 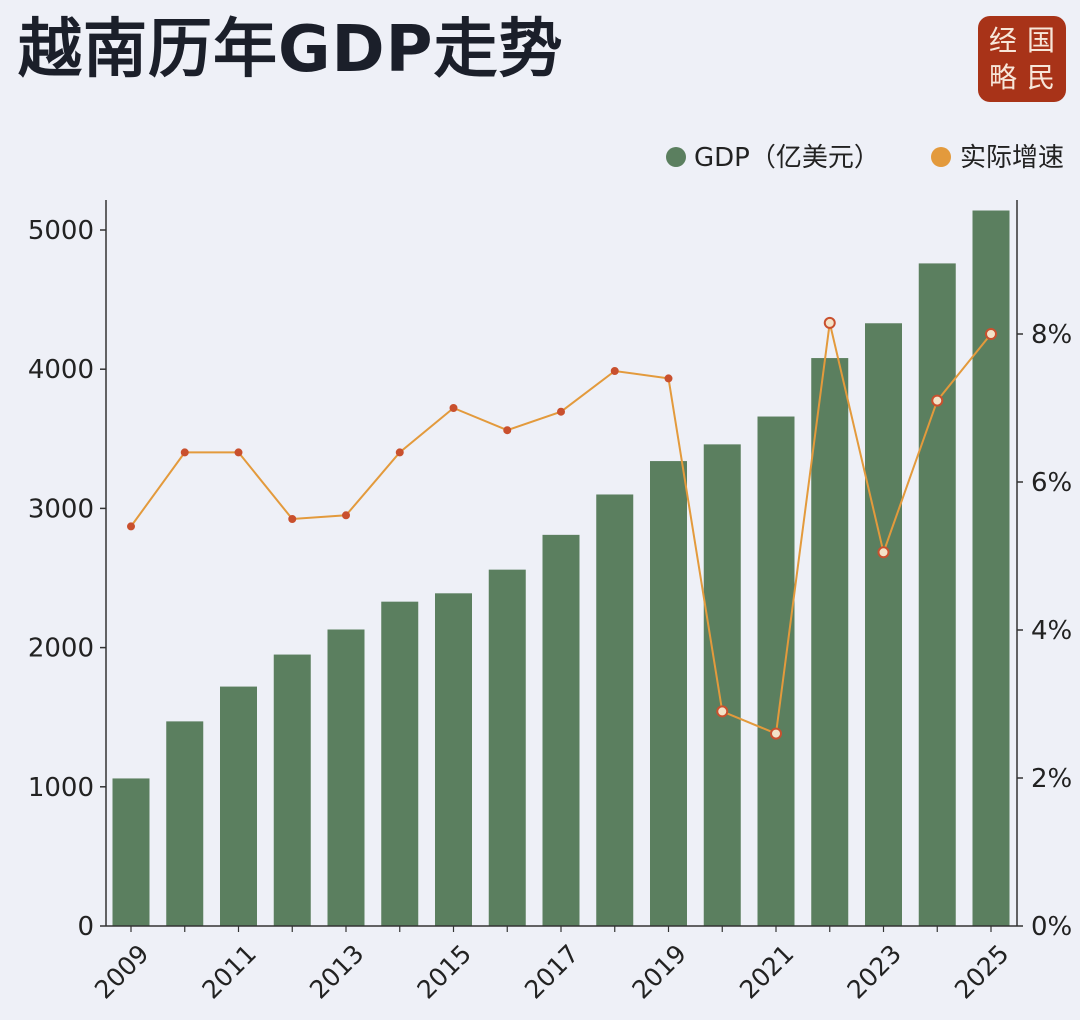 What do you see at coordinates (766, 971) in the screenshot?
I see `x-tick-label: 2021` at bounding box center [766, 971].